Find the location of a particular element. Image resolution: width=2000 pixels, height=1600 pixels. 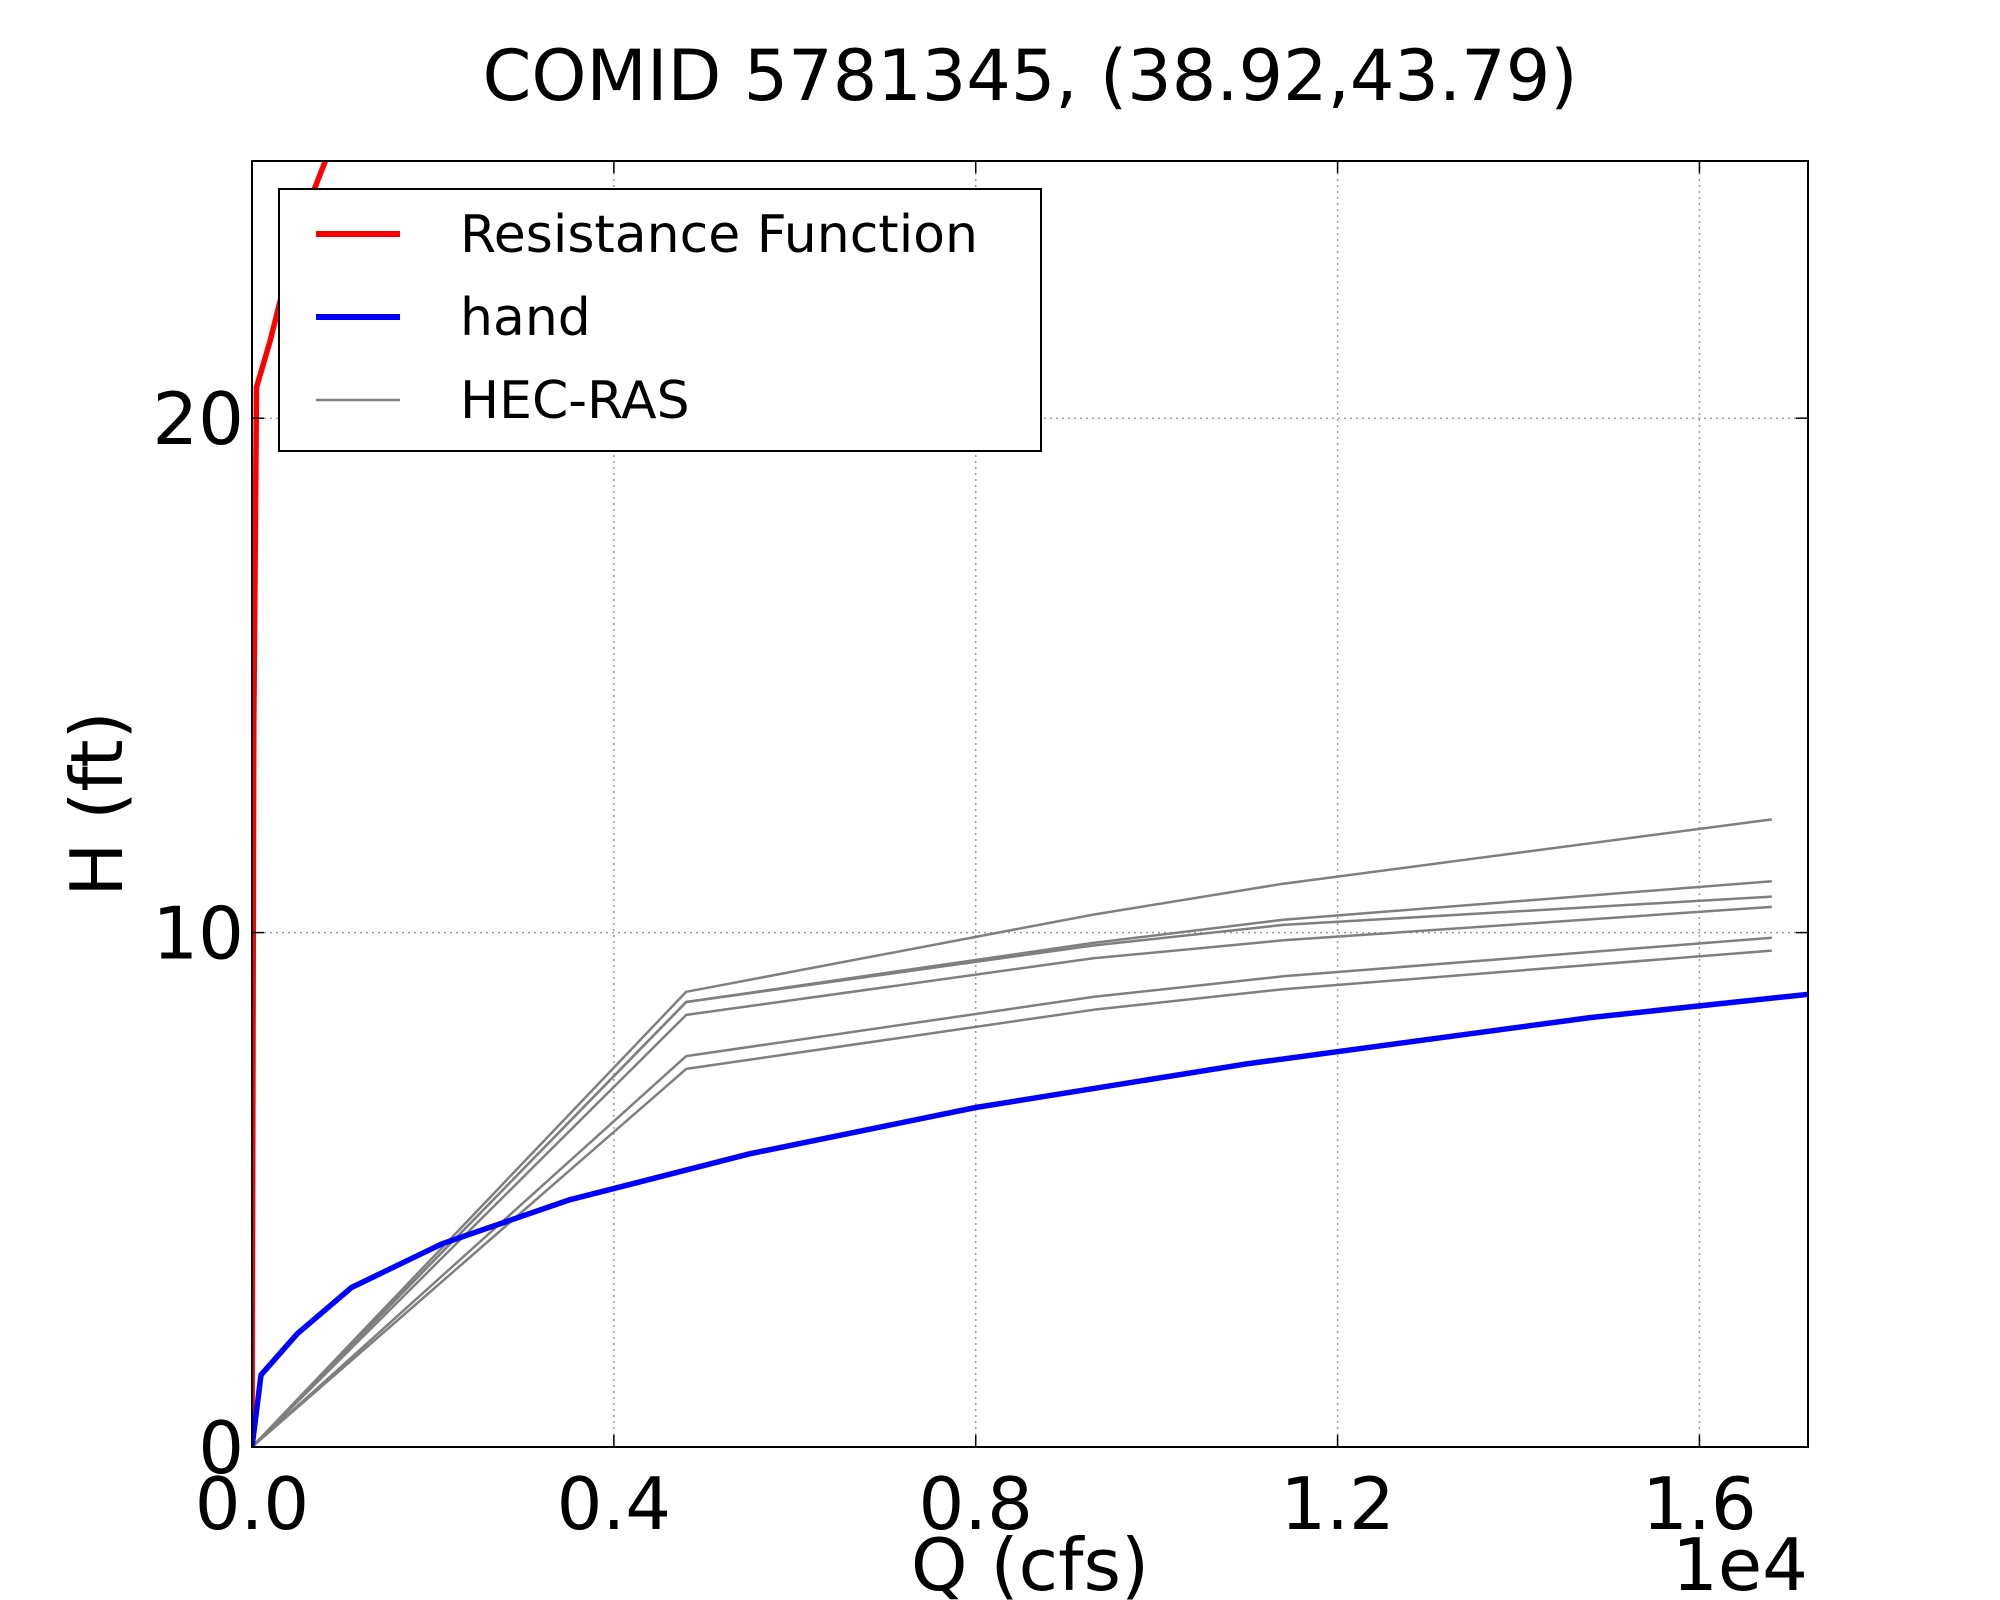

x-tick-label: 0.8 is located at coordinates (975, 1504).